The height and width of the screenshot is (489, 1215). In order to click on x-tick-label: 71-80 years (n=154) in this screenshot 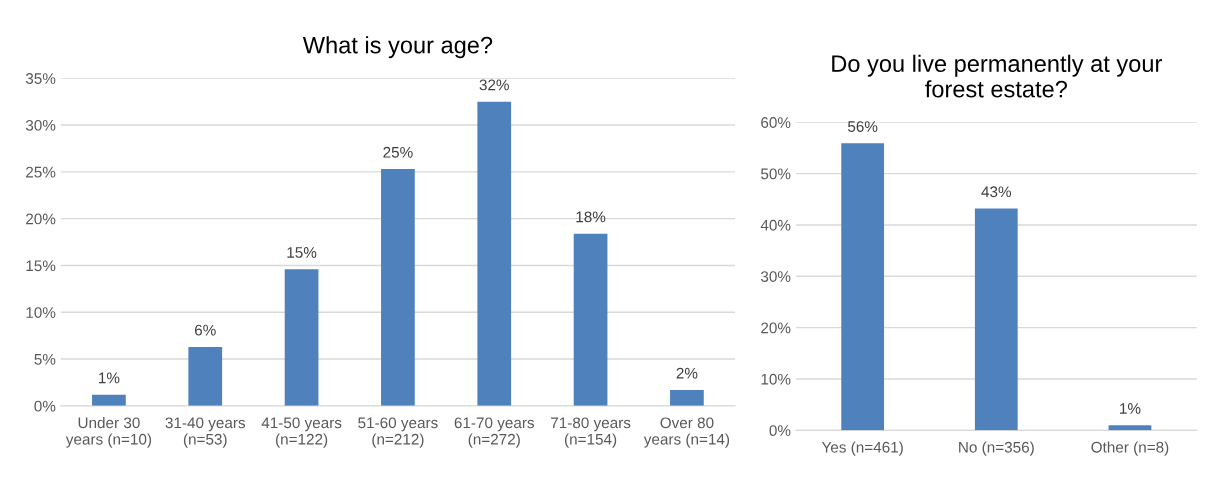, I will do `click(591, 432)`.